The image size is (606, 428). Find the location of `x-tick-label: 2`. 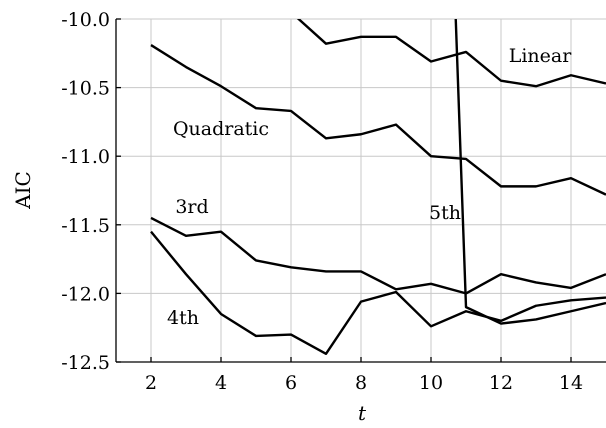

x-tick-label: 2 is located at coordinates (151, 383).